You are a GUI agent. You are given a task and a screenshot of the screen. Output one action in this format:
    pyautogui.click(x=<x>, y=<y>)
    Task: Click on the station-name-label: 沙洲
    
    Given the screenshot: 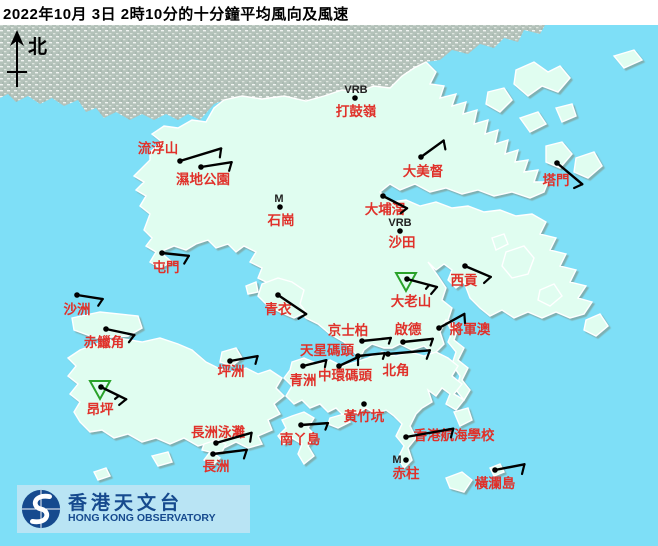 What is the action you would take?
    pyautogui.click(x=77, y=309)
    